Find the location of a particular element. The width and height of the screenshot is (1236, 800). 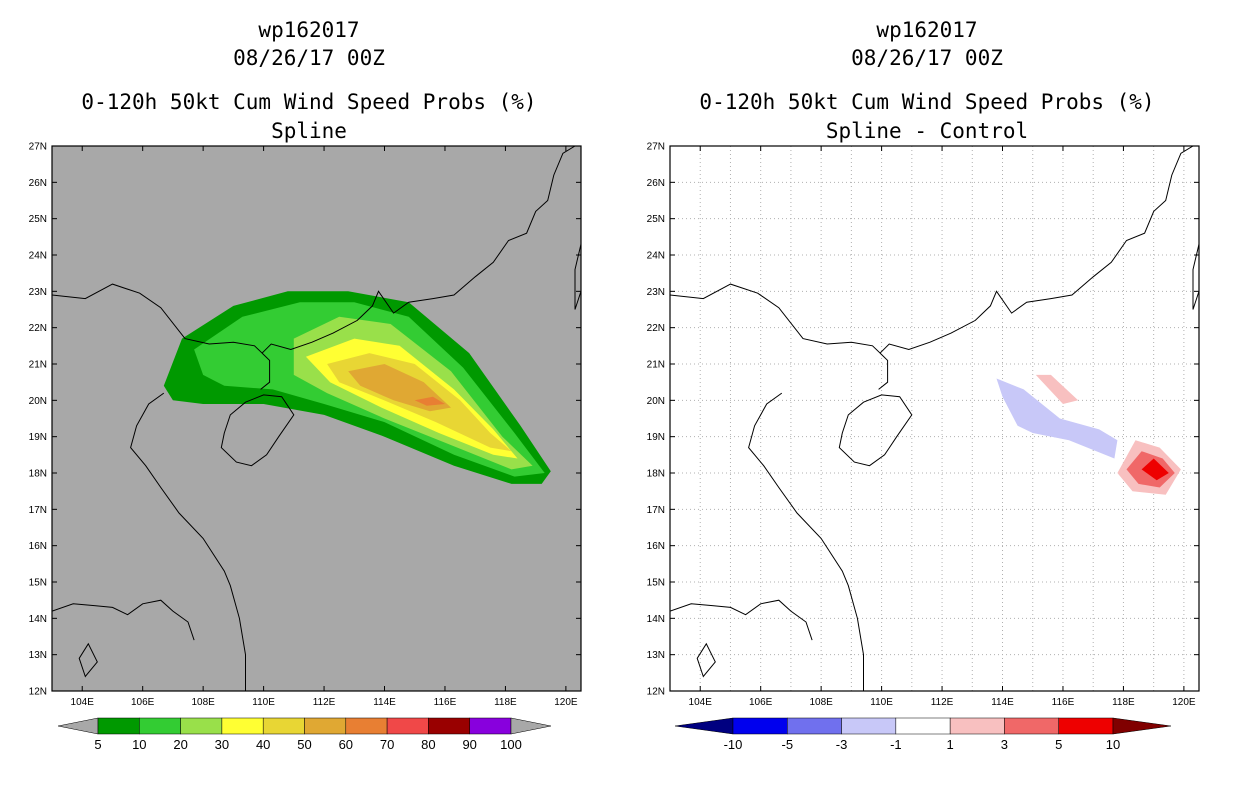

y-tick-label: 16N is located at coordinates (656, 546).